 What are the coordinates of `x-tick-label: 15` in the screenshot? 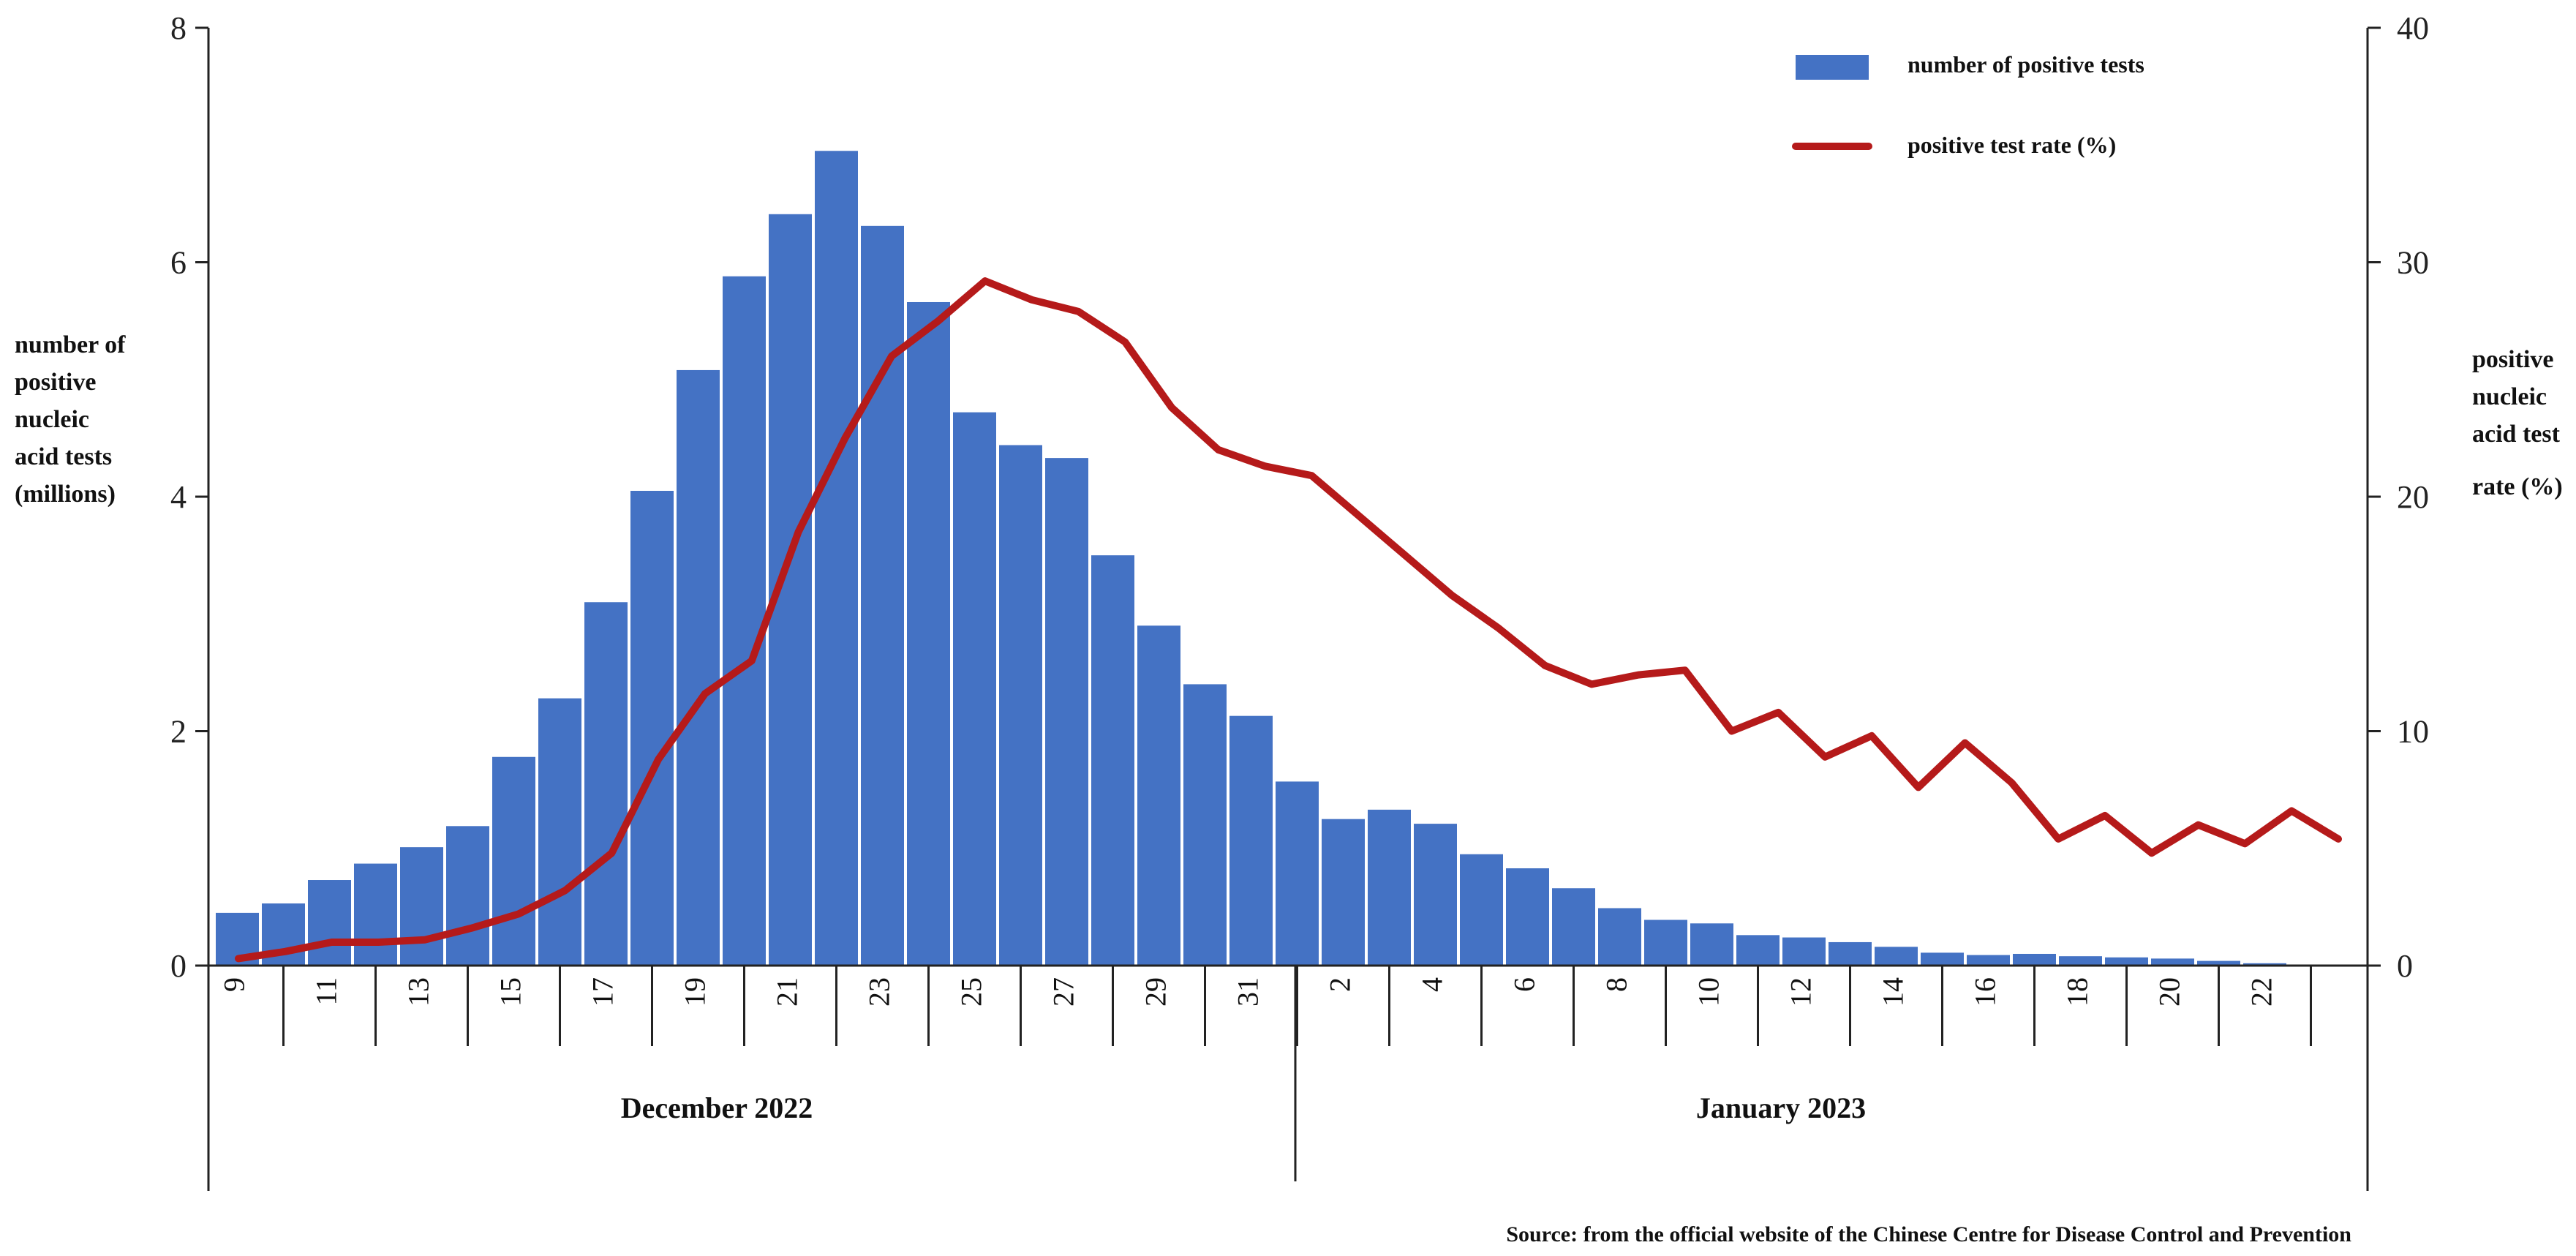 It's located at (510, 992).